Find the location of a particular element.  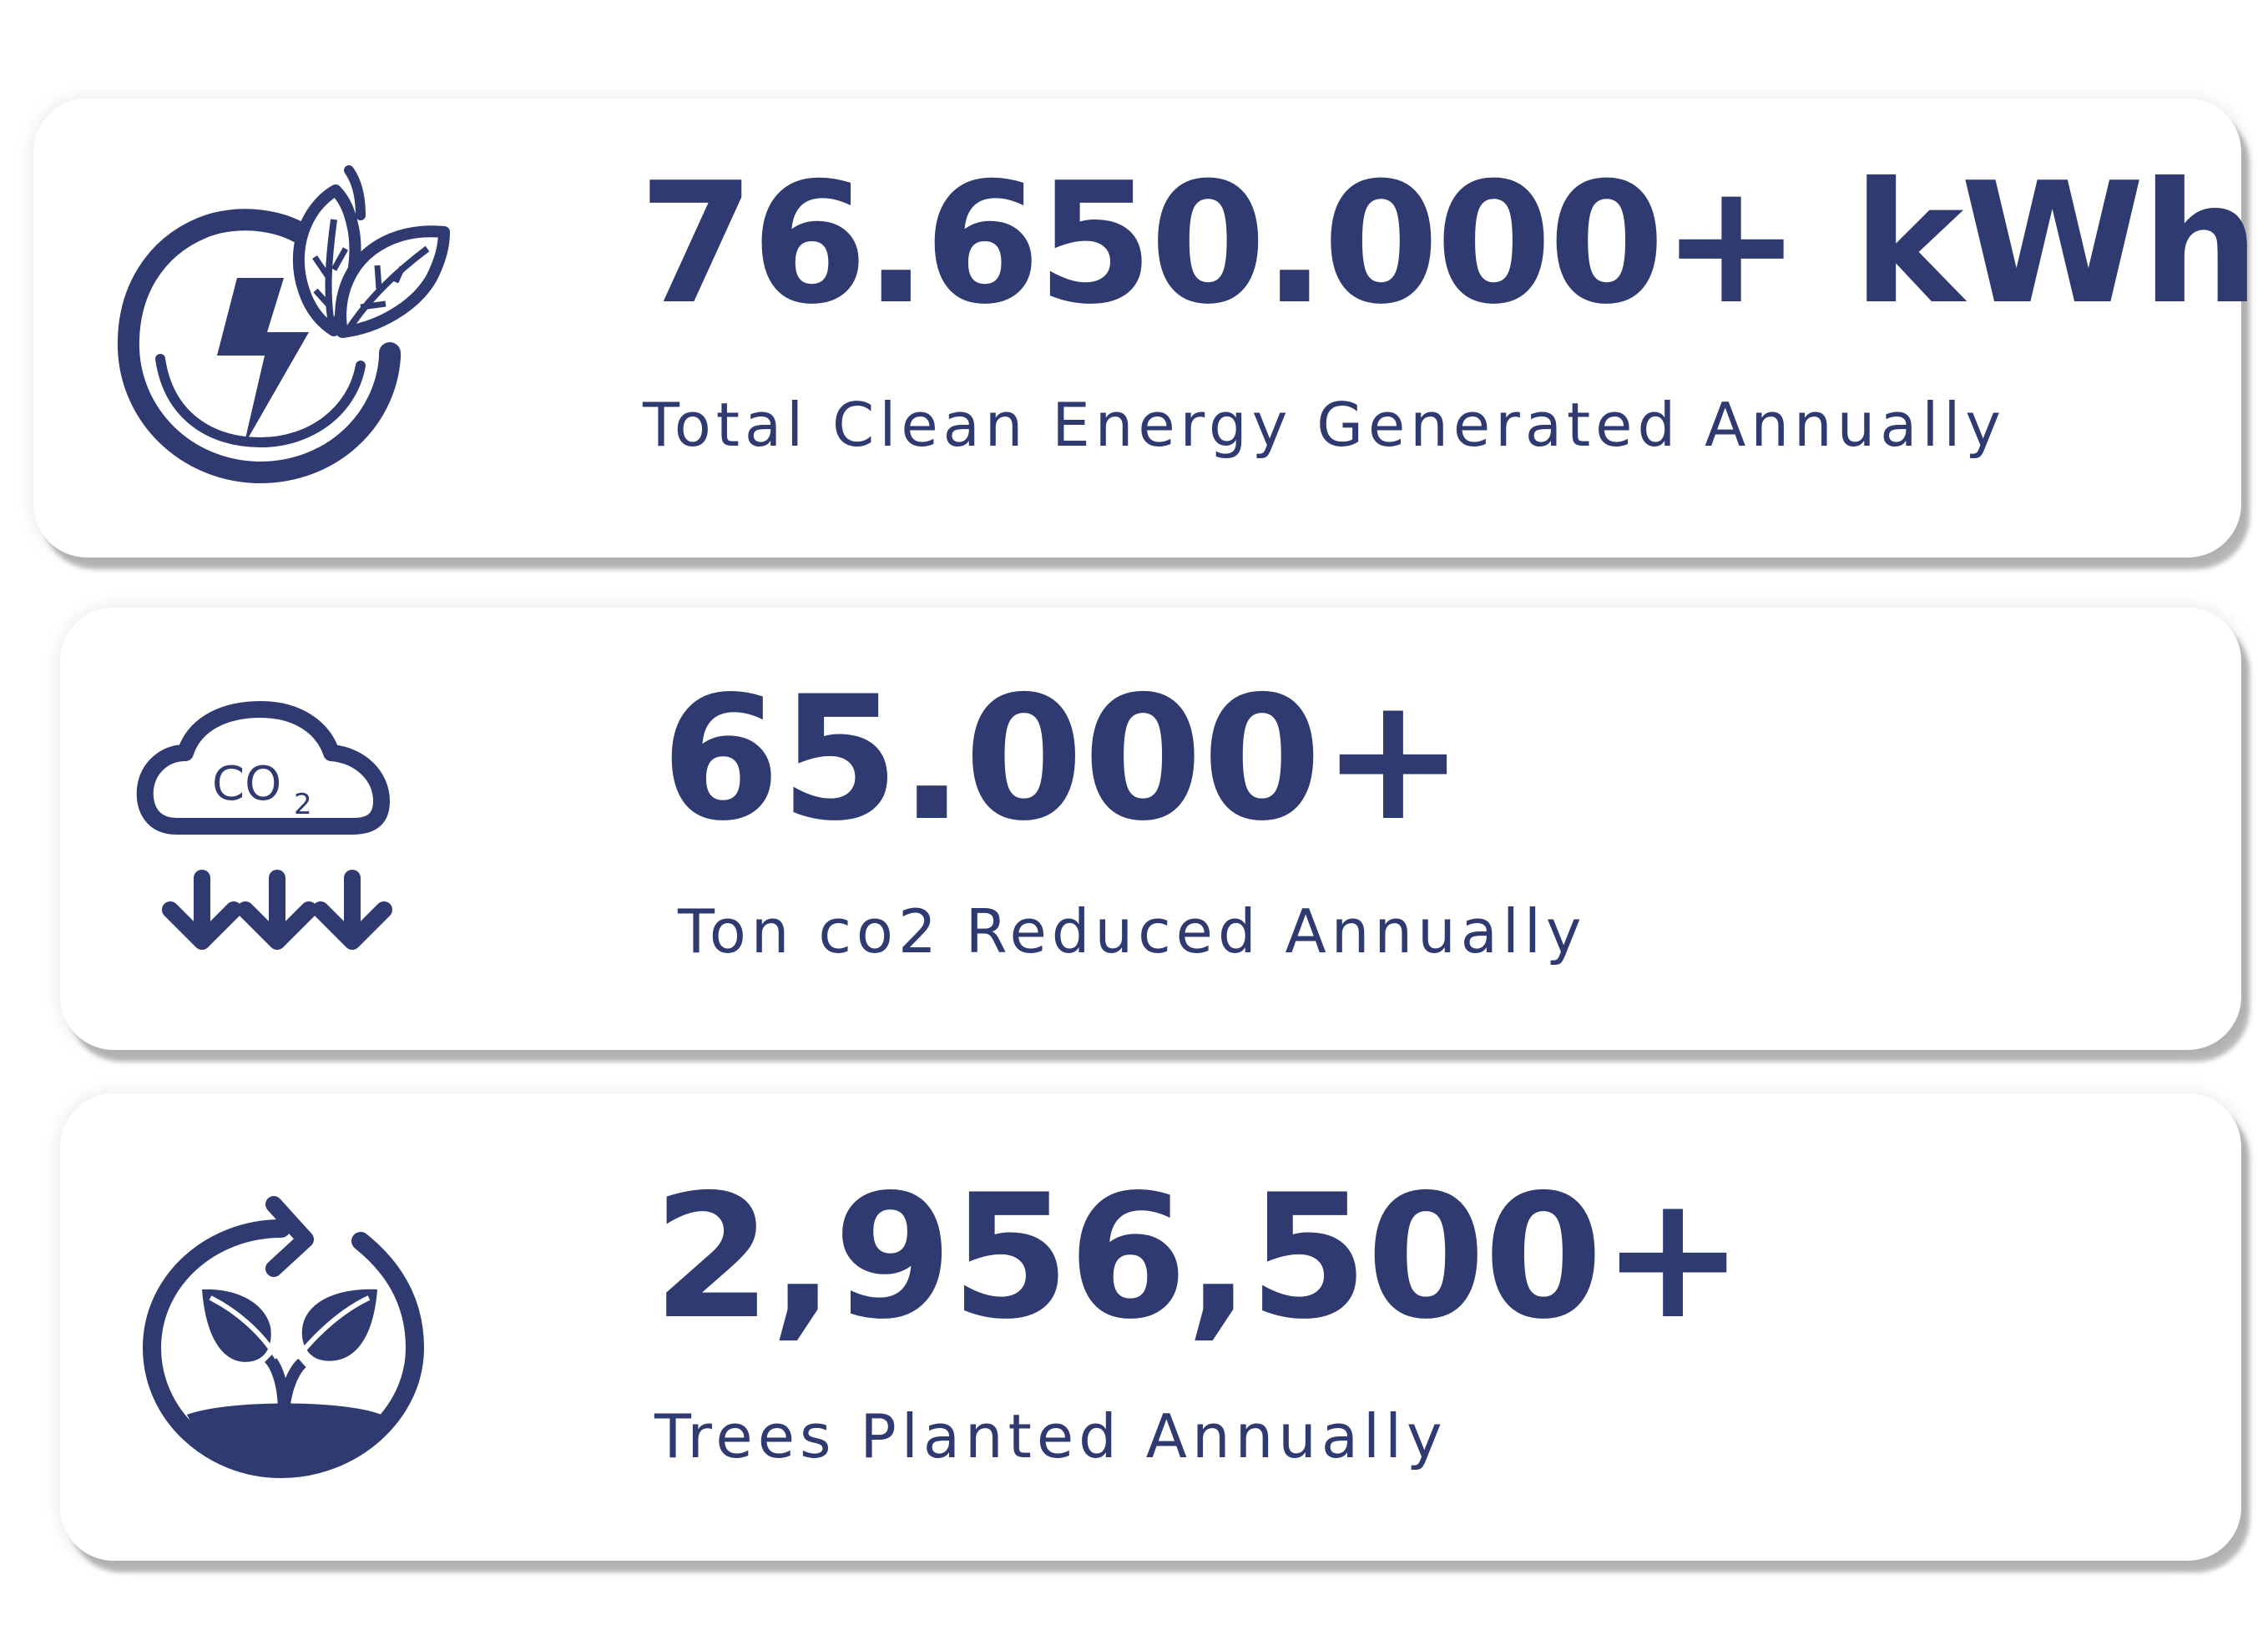

sprout-cycle-icon is located at coordinates (285, 1314).